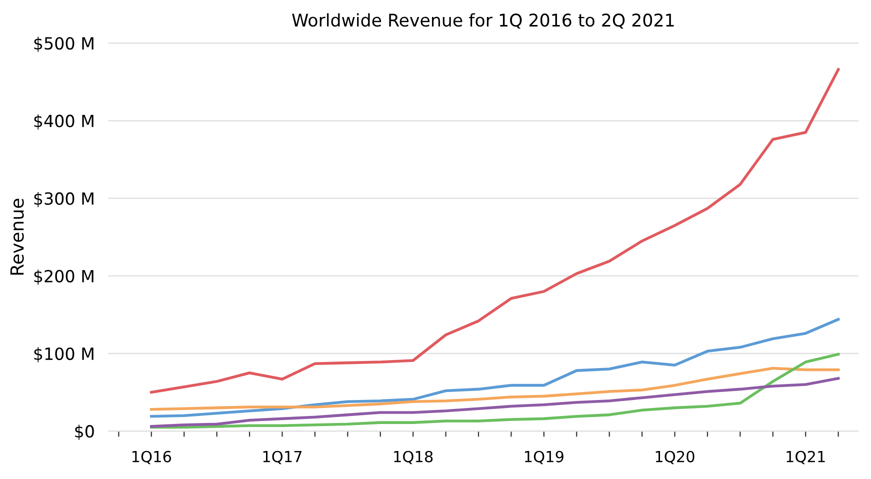 The height and width of the screenshot is (479, 871). Describe the element at coordinates (675, 457) in the screenshot. I see `x-tick-label: 1Q20` at that location.